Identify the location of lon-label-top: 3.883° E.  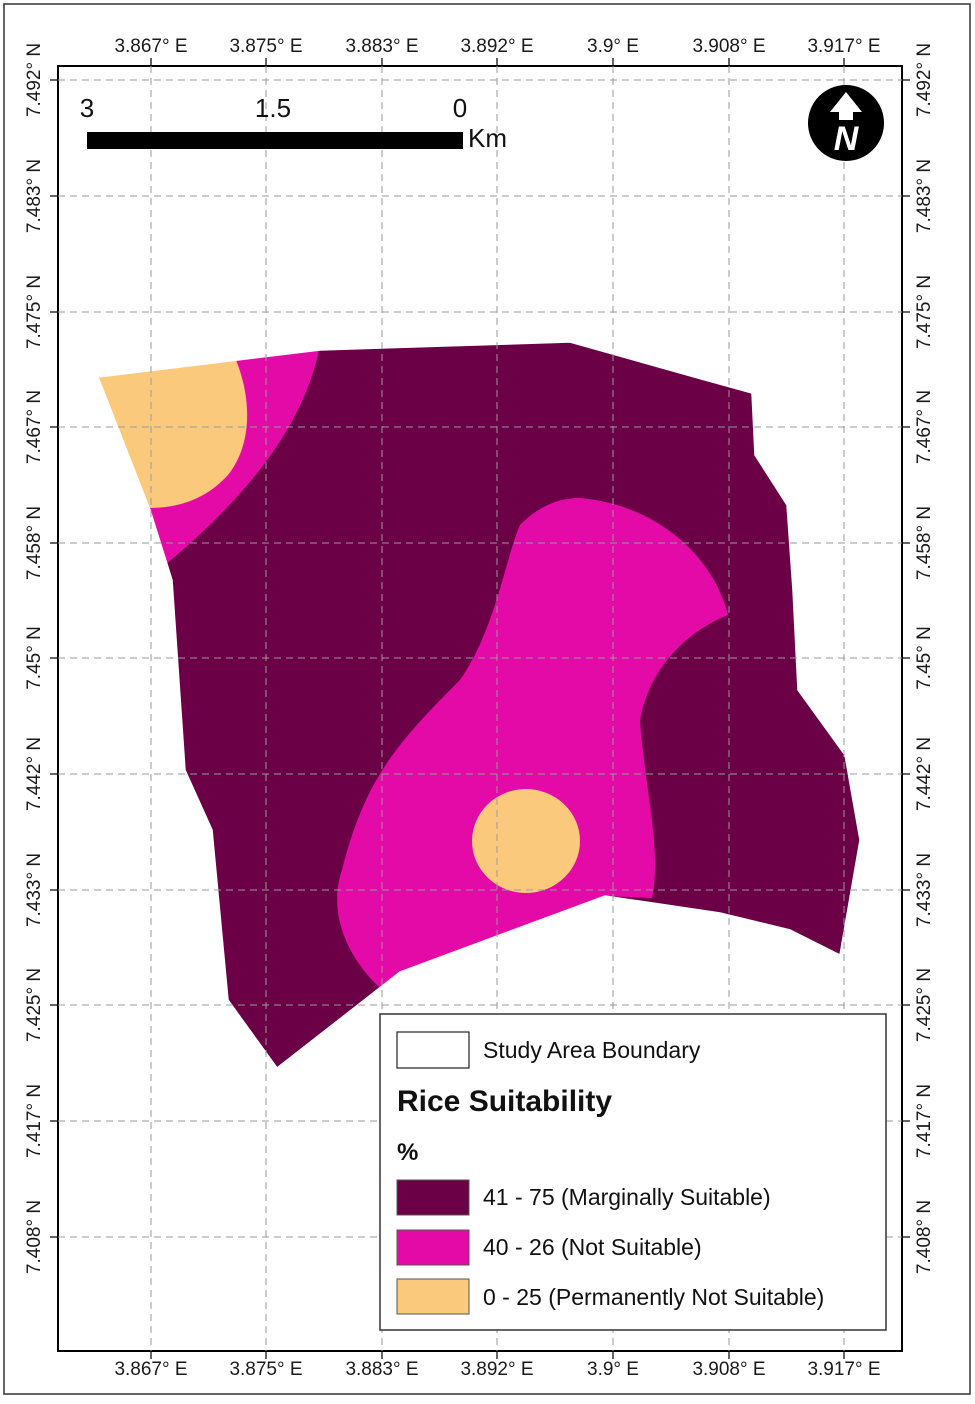
(381, 46).